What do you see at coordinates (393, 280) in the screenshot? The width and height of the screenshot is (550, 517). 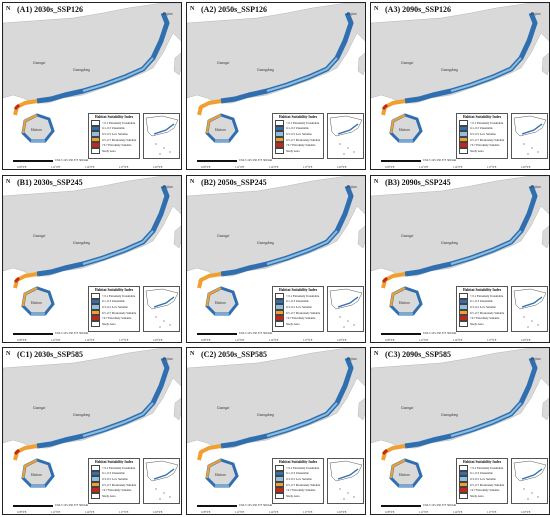 I see `coast-band-moderate` at bounding box center [393, 280].